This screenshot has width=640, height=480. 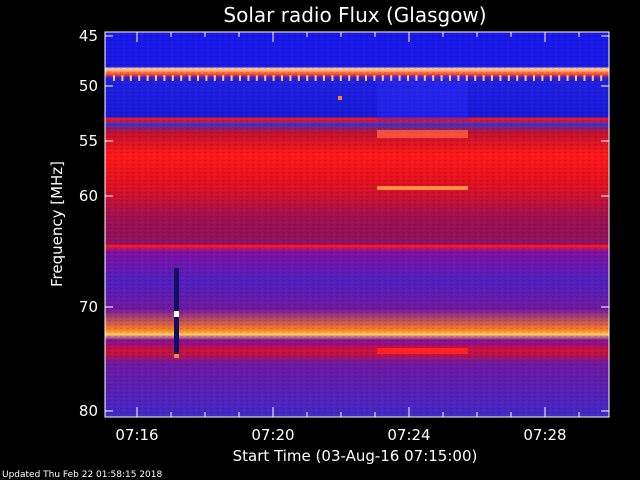 What do you see at coordinates (82, 475) in the screenshot?
I see `updated-timestamp: Updated Thu Feb 22 01:58:15 2018` at bounding box center [82, 475].